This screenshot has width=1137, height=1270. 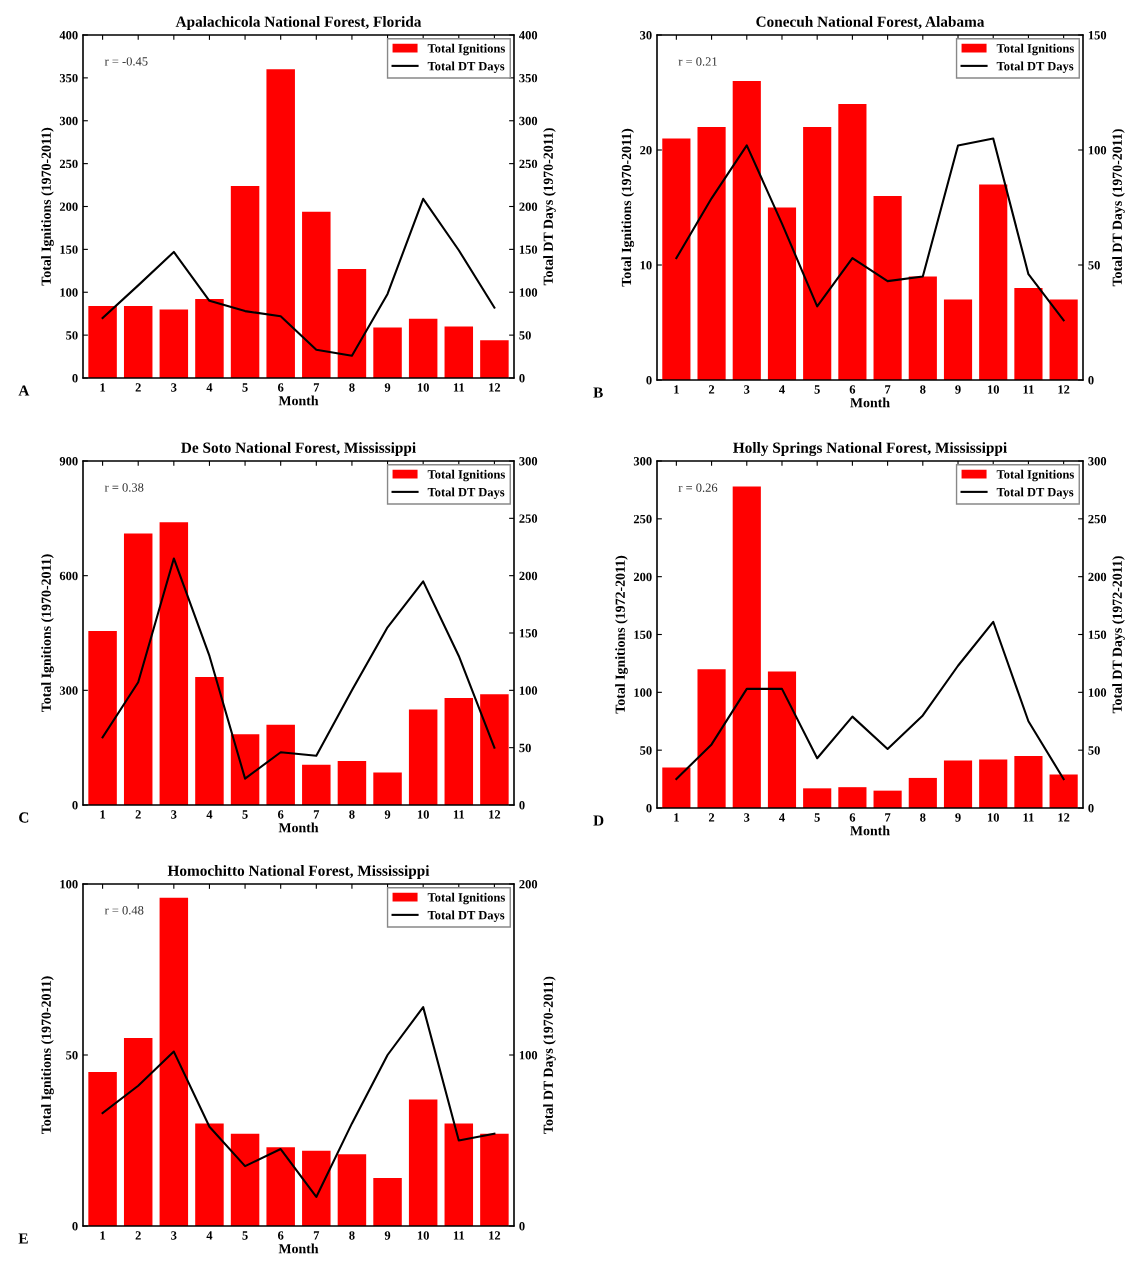 I want to click on y2-axis-title: Total DT Days (1972-2011), so click(x=1118, y=635).